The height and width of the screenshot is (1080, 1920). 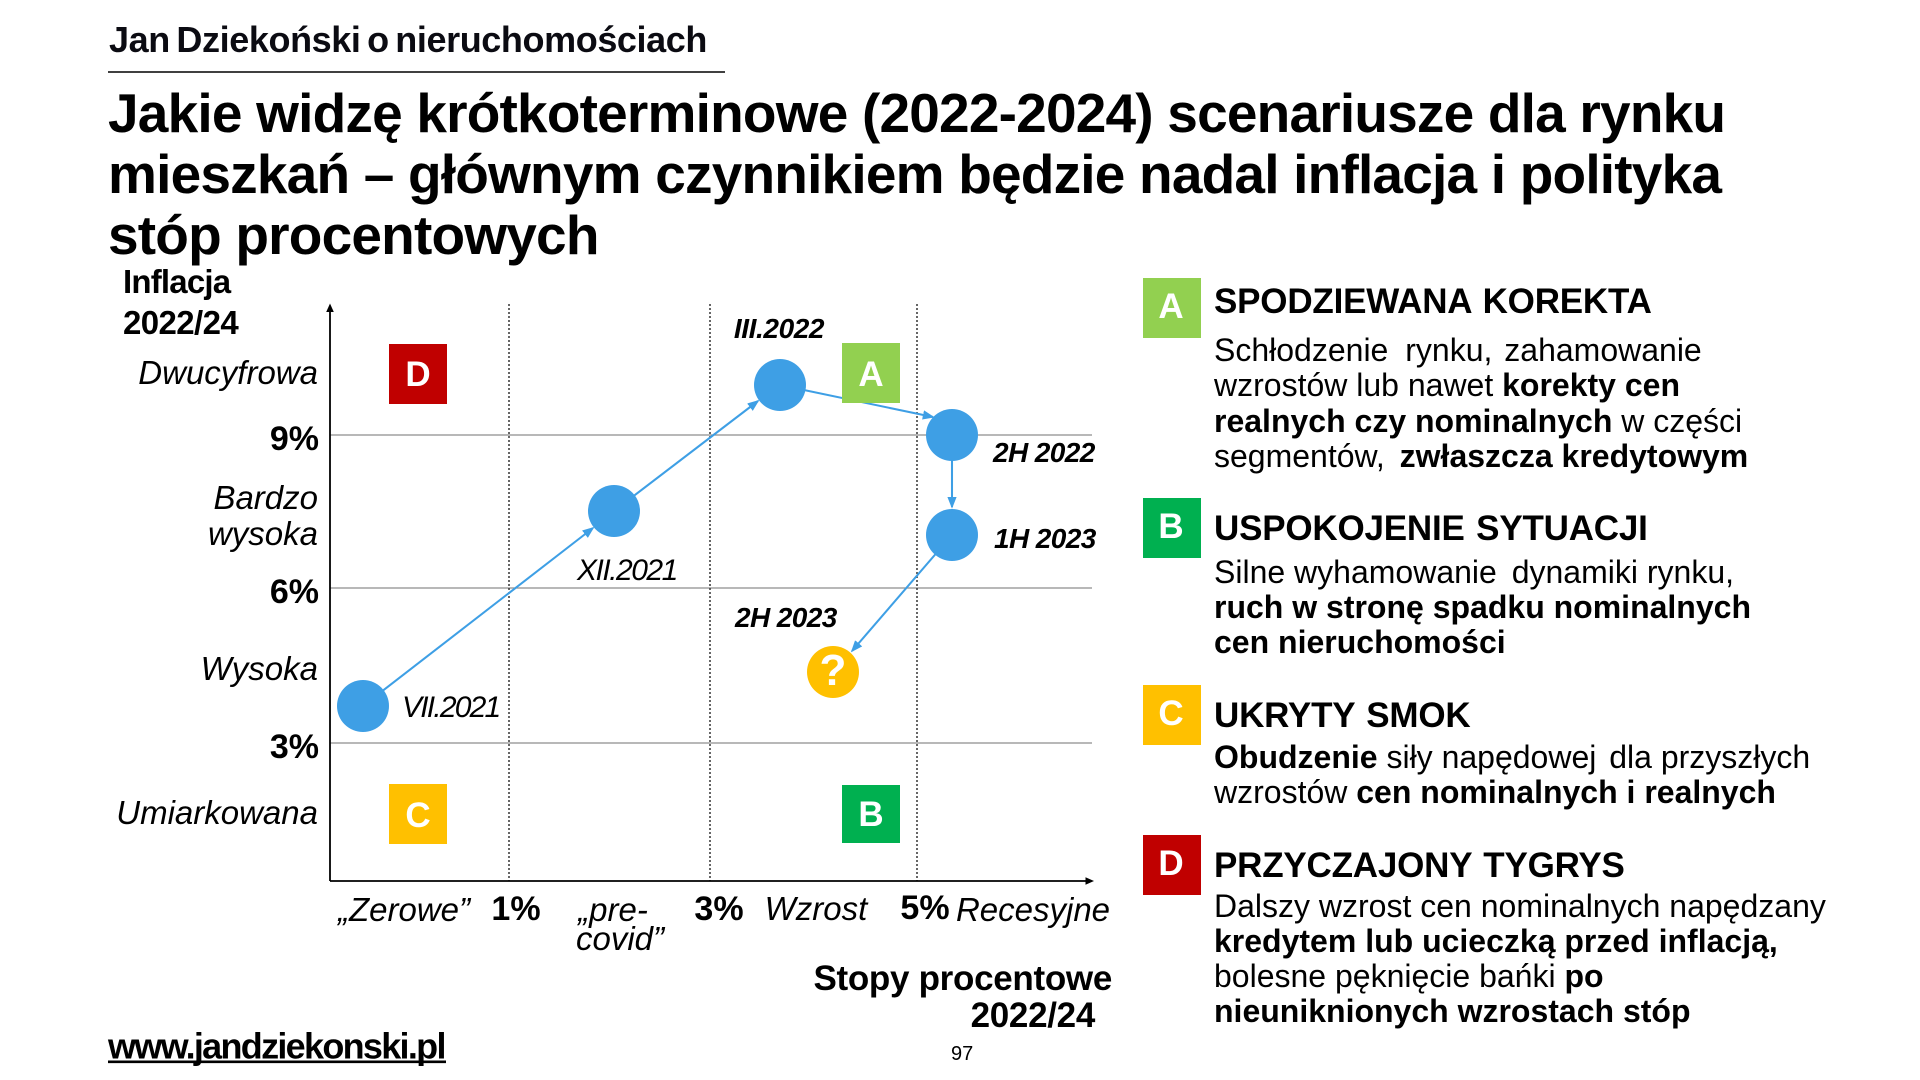 What do you see at coordinates (817, 908) in the screenshot?
I see `svg-text: Wzrost` at bounding box center [817, 908].